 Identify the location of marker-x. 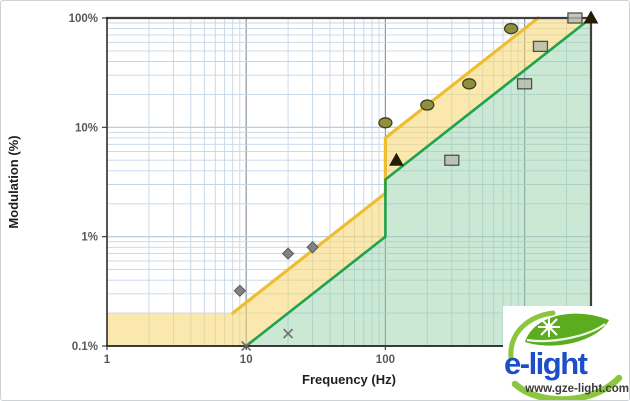
(288, 333).